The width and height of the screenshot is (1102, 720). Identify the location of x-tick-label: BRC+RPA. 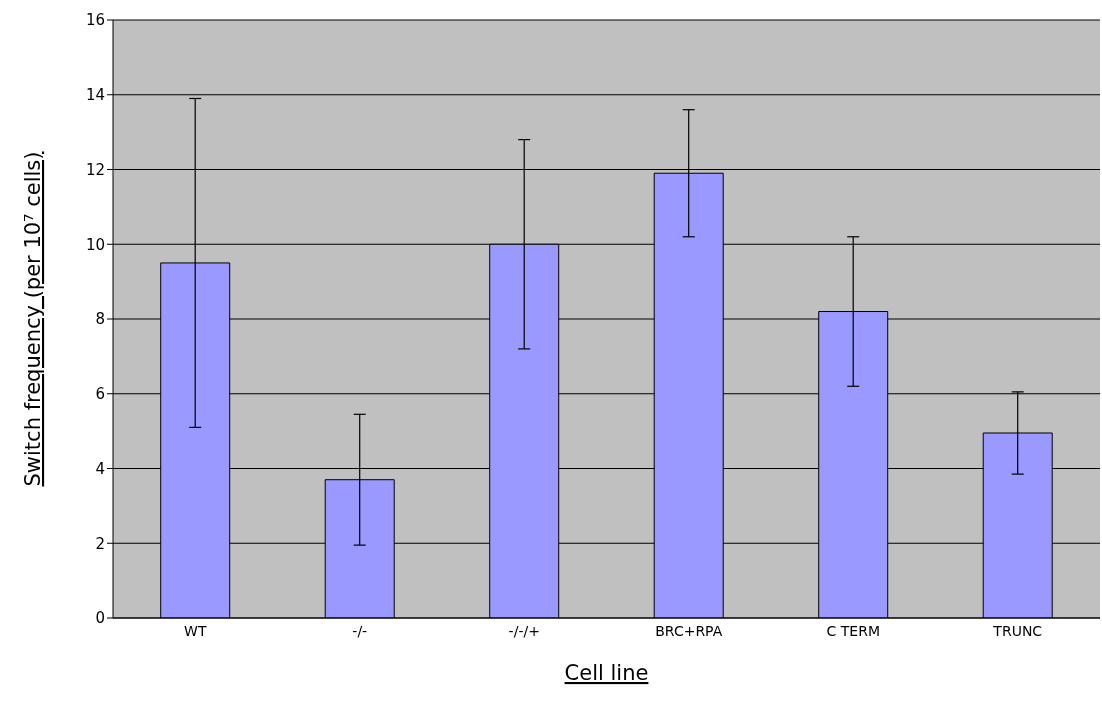
(689, 630).